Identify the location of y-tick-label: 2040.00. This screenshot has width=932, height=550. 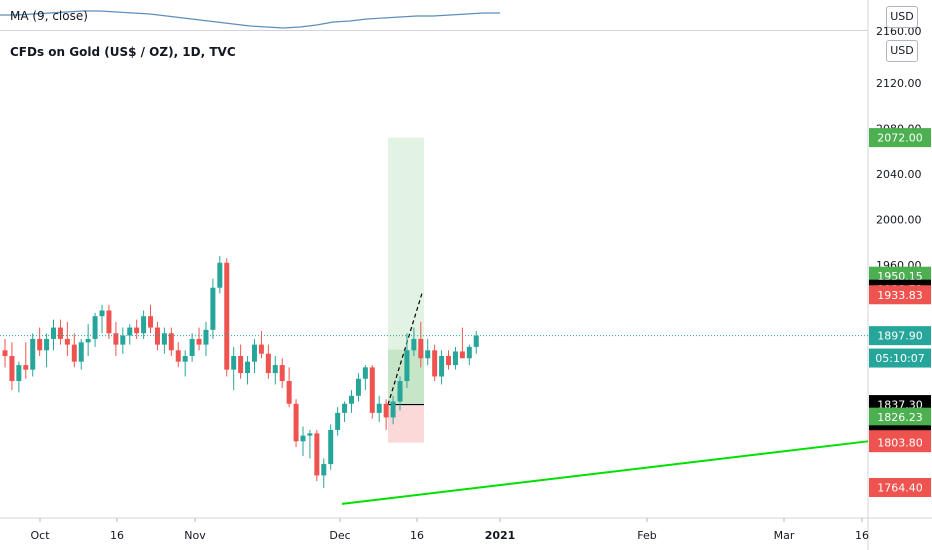
(899, 174).